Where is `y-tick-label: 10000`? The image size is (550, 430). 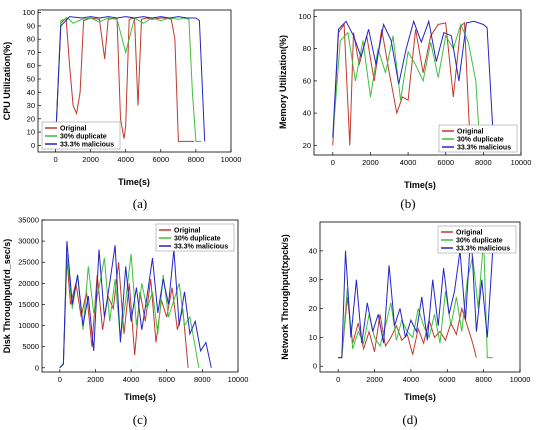 y-tick-label: 10000 is located at coordinates (28, 325).